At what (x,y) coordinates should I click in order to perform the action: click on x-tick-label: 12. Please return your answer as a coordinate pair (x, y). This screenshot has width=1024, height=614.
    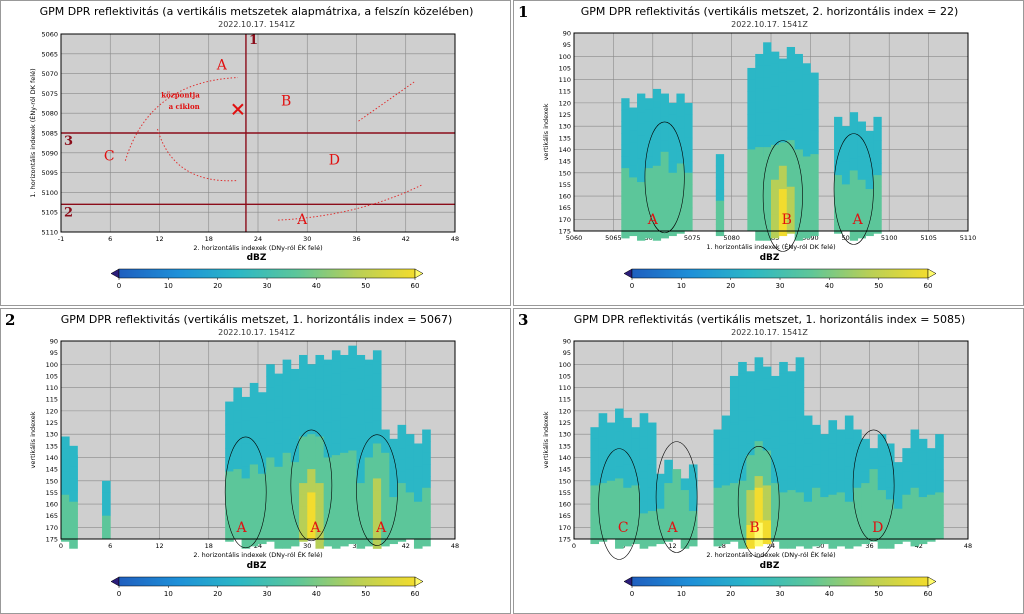
    Looking at the image, I should click on (672, 546).